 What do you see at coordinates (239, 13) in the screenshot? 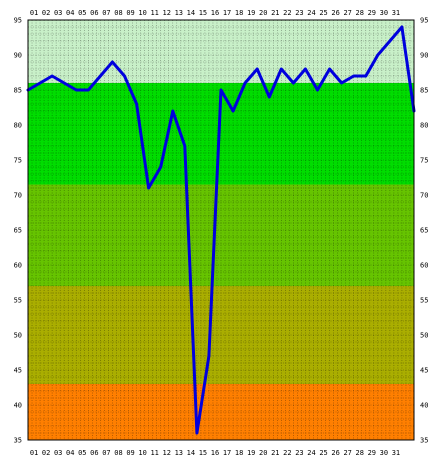
I see `x-tick-label: 18` at bounding box center [239, 13].